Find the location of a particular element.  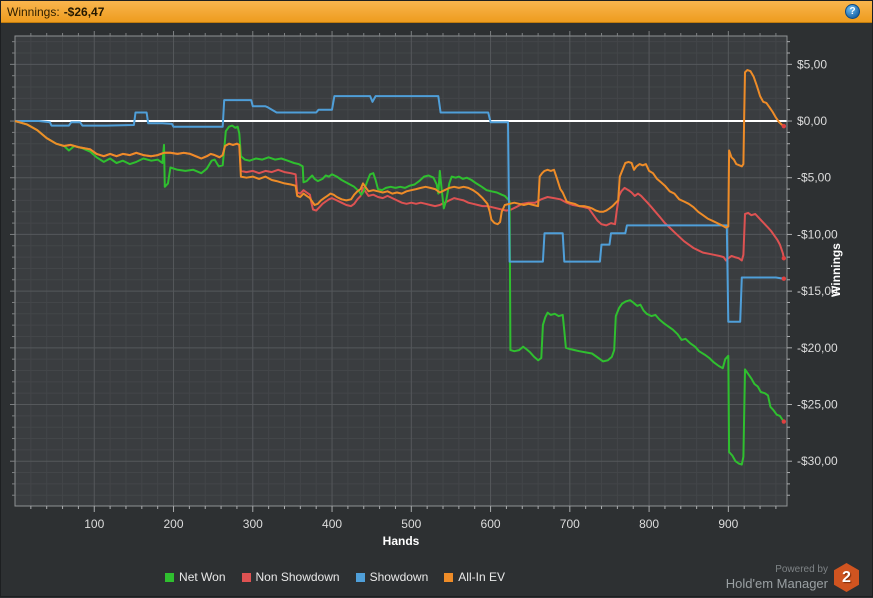

branding-text: Powered by Hold'em Manager is located at coordinates (777, 577).